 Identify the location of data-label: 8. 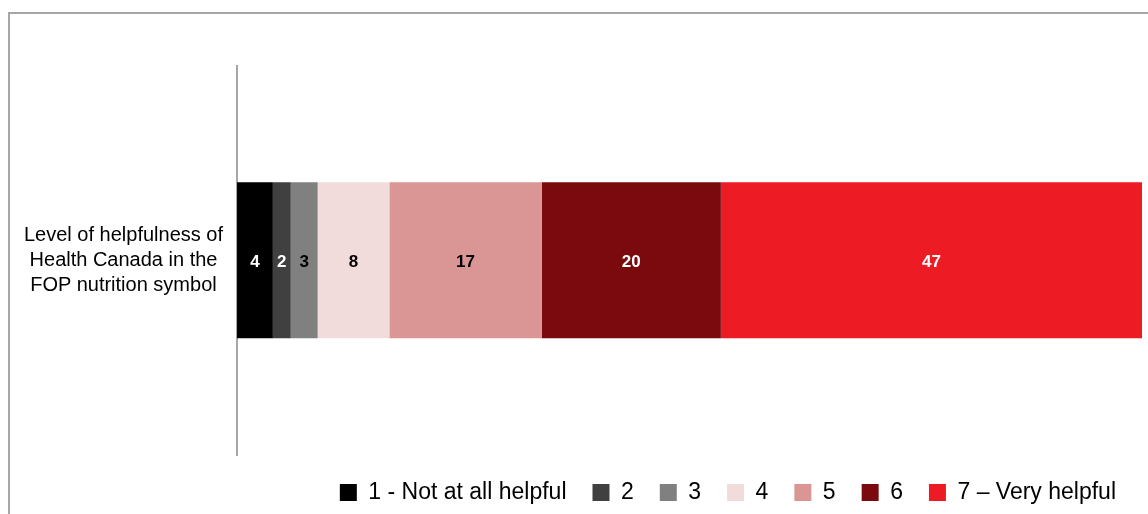
(353, 261).